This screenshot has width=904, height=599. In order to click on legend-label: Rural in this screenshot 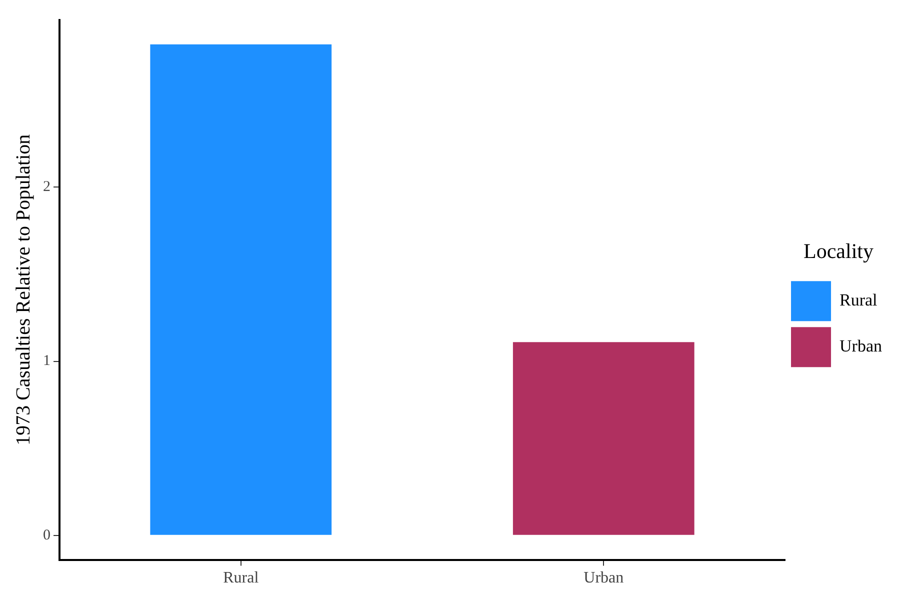, I will do `click(859, 300)`.